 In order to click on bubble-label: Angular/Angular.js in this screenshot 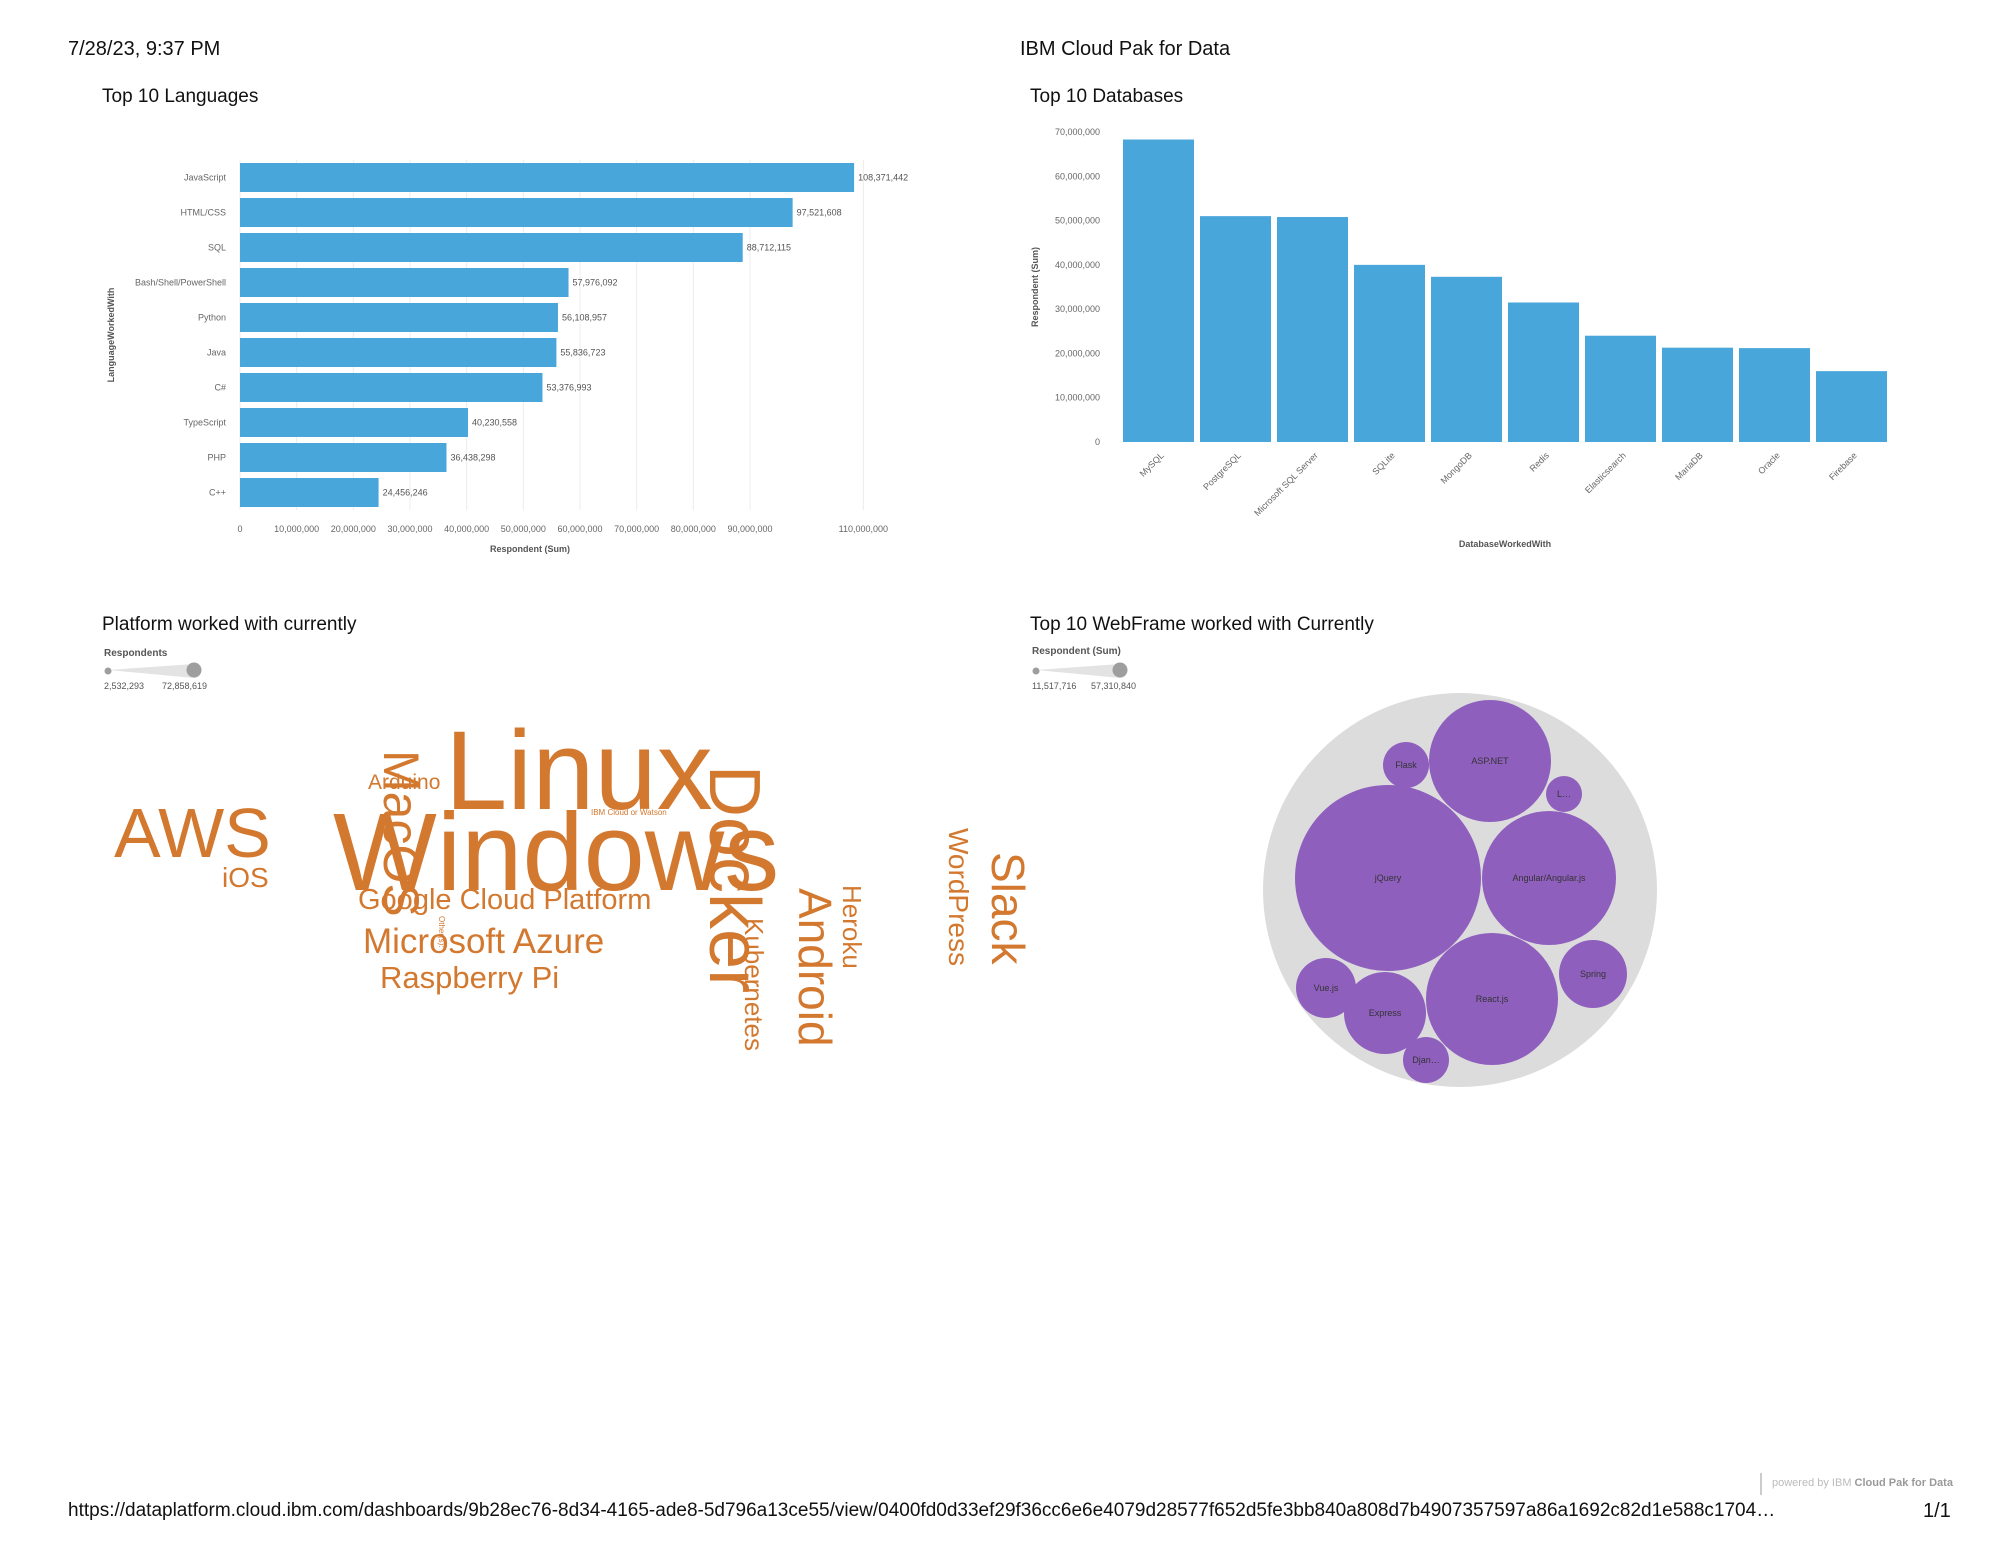, I will do `click(1549, 878)`.